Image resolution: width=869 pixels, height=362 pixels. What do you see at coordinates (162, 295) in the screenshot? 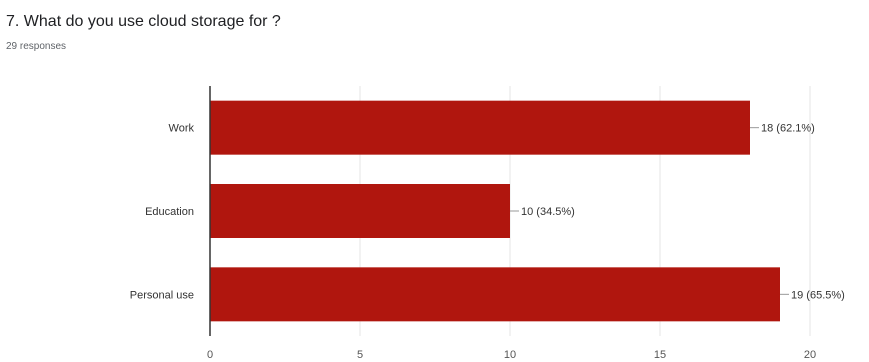
I see `category-label: Personal use` at bounding box center [162, 295].